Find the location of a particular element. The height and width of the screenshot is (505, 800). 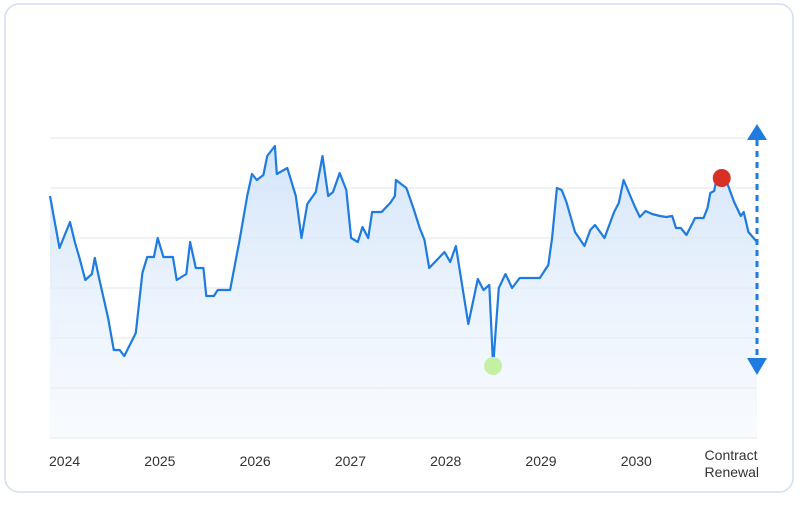

x-tick-label: 2027 is located at coordinates (350, 461).